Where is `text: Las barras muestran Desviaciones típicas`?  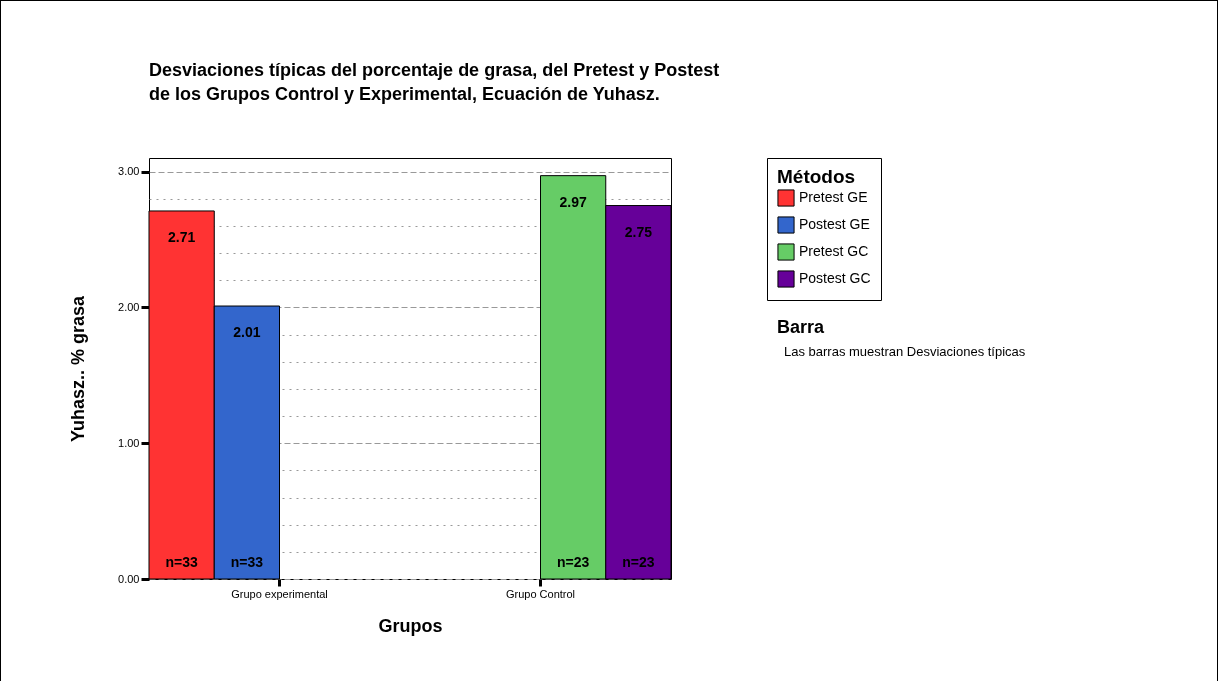 text: Las barras muestran Desviaciones típicas is located at coordinates (905, 351).